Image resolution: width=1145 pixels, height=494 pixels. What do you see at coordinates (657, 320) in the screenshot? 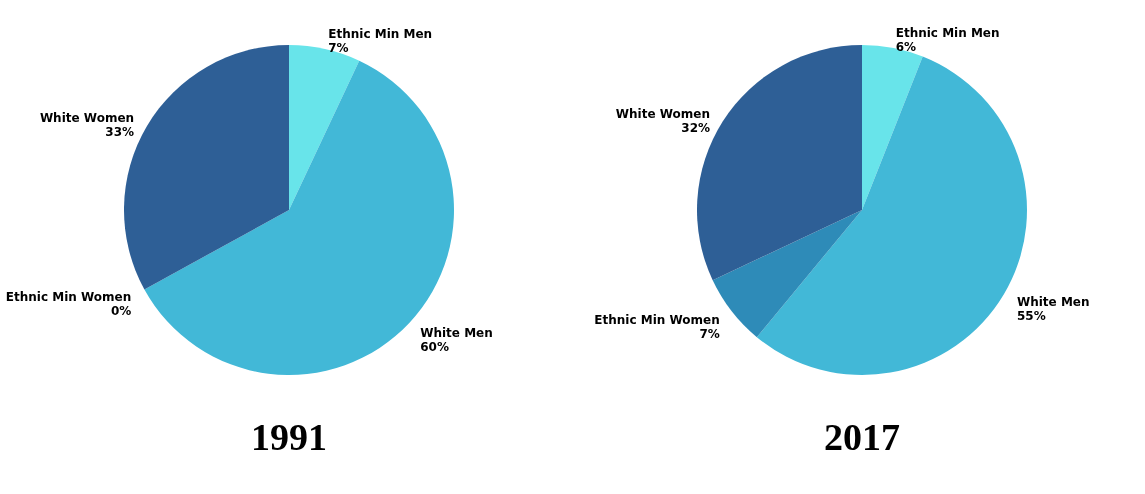
I see `slice-label: Ethnic Min Women` at bounding box center [657, 320].